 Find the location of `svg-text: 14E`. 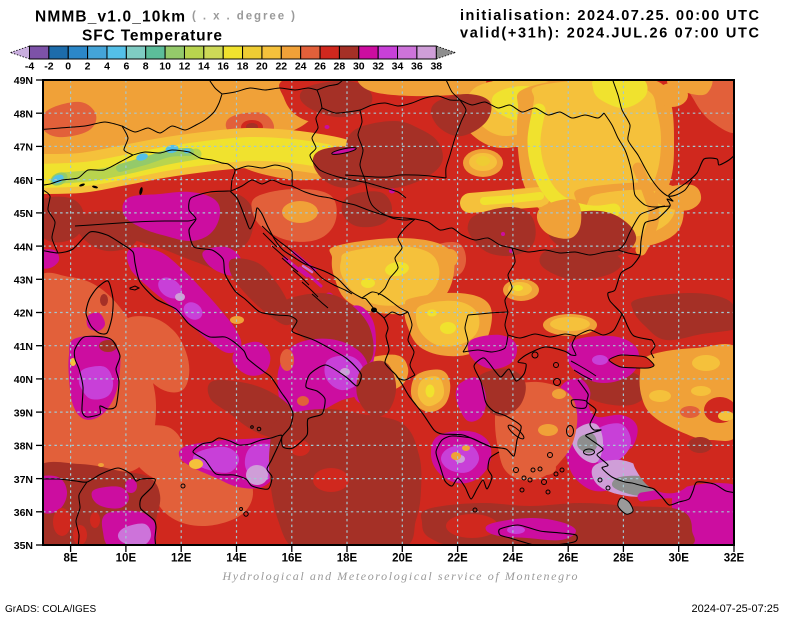

svg-text: 14E is located at coordinates (236, 559).